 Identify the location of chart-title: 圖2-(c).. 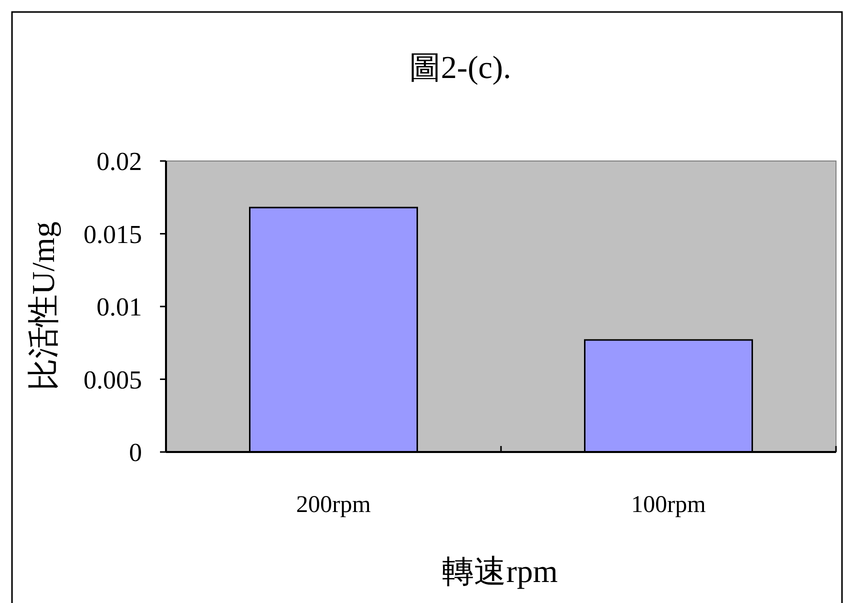
(460, 67).